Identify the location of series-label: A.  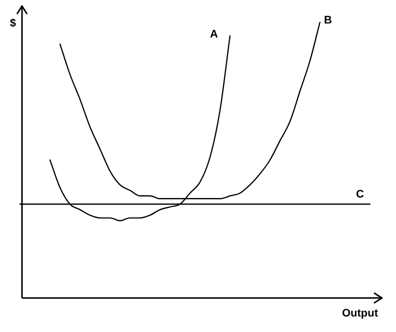
(214, 34).